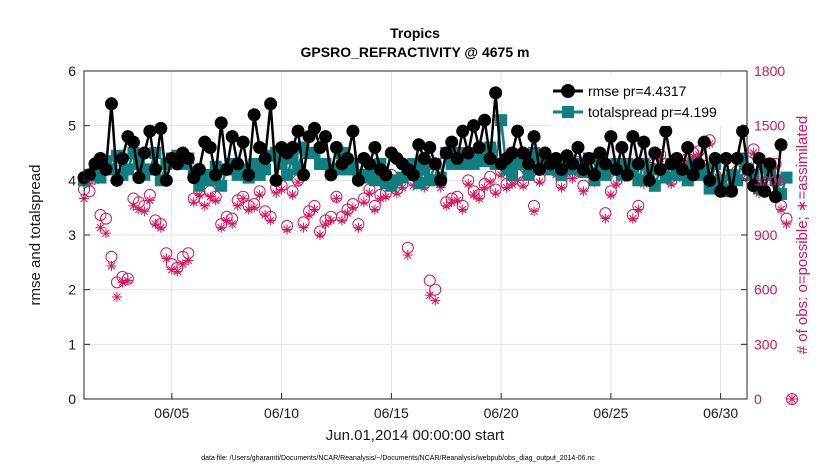 The width and height of the screenshot is (830, 470). Describe the element at coordinates (72, 399) in the screenshot. I see `y-tick-label: 0` at that location.